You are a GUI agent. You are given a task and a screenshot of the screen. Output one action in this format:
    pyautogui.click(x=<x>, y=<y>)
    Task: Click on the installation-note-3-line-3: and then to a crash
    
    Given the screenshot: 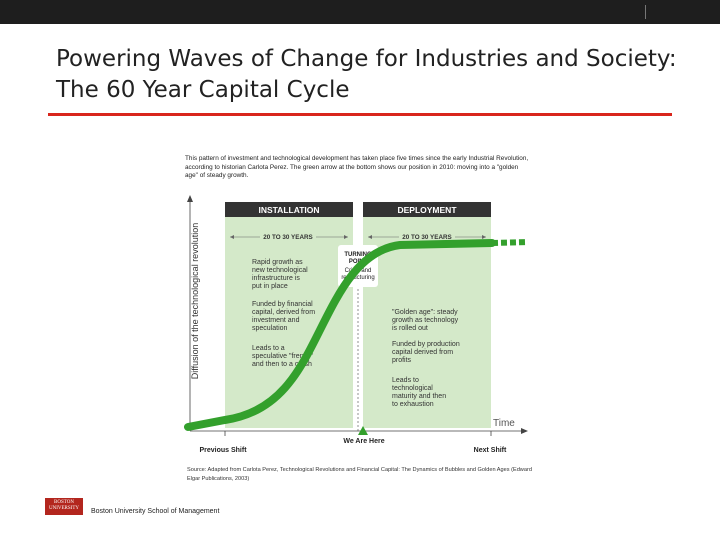 What is the action you would take?
    pyautogui.click(x=282, y=364)
    